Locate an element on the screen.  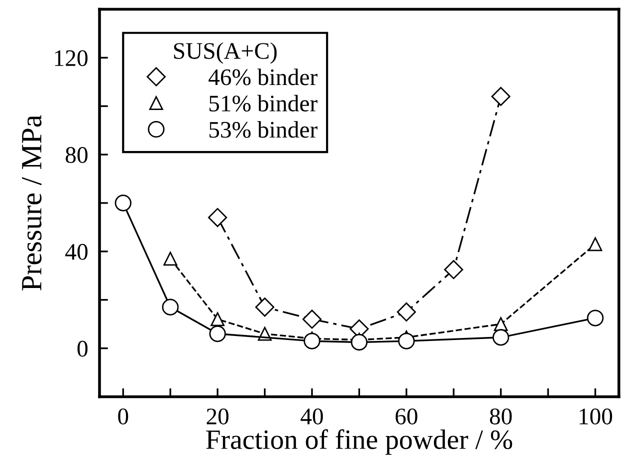
legend-label: 46% binder is located at coordinates (263, 77).